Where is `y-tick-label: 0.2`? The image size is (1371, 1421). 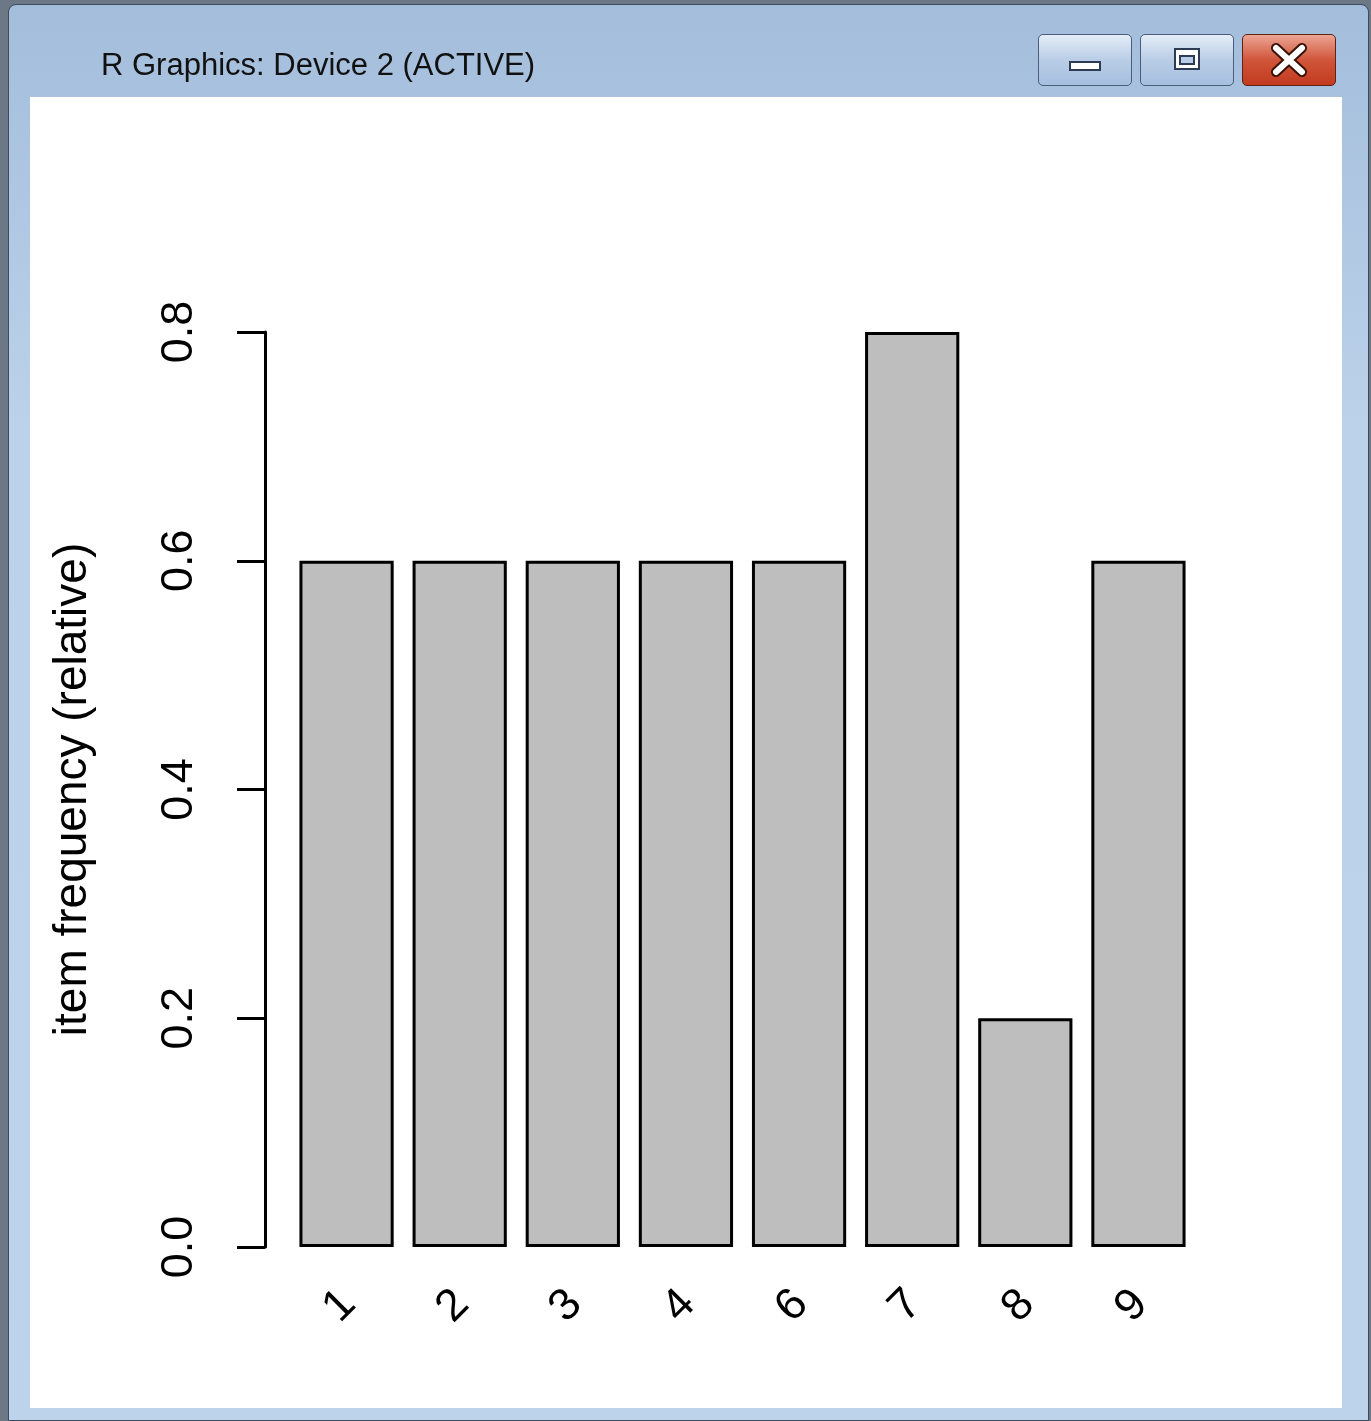 y-tick-label: 0.2 is located at coordinates (176, 1018).